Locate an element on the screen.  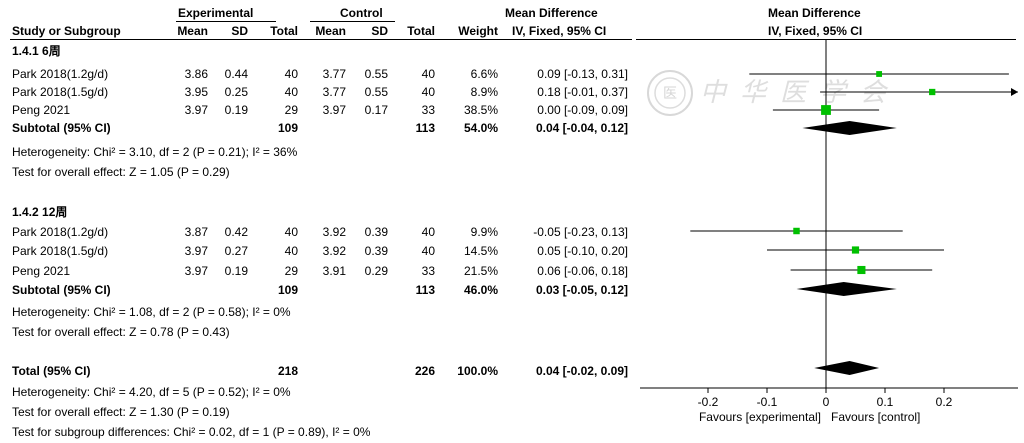
total-ci: 0.04 [-0.02, 0.09] is located at coordinates (581, 371).